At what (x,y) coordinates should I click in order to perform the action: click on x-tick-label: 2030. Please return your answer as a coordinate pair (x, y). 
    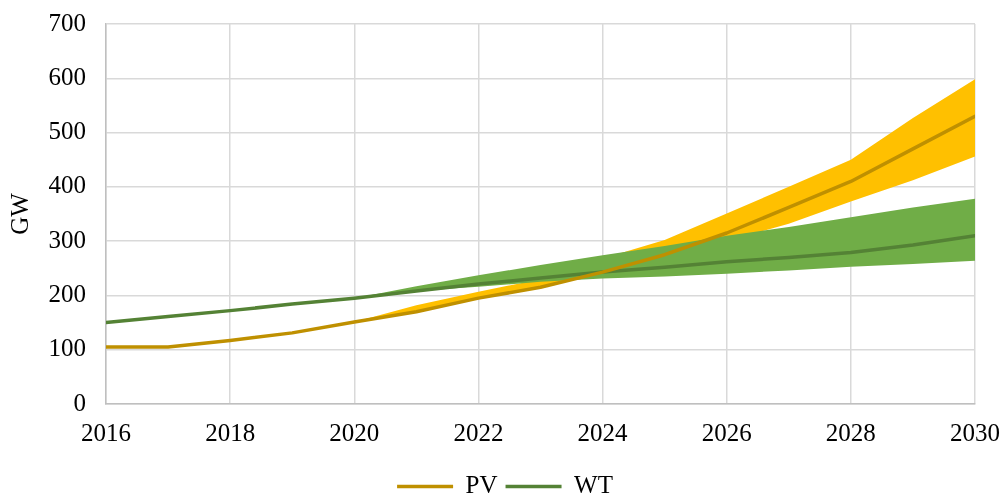
    Looking at the image, I should click on (975, 432).